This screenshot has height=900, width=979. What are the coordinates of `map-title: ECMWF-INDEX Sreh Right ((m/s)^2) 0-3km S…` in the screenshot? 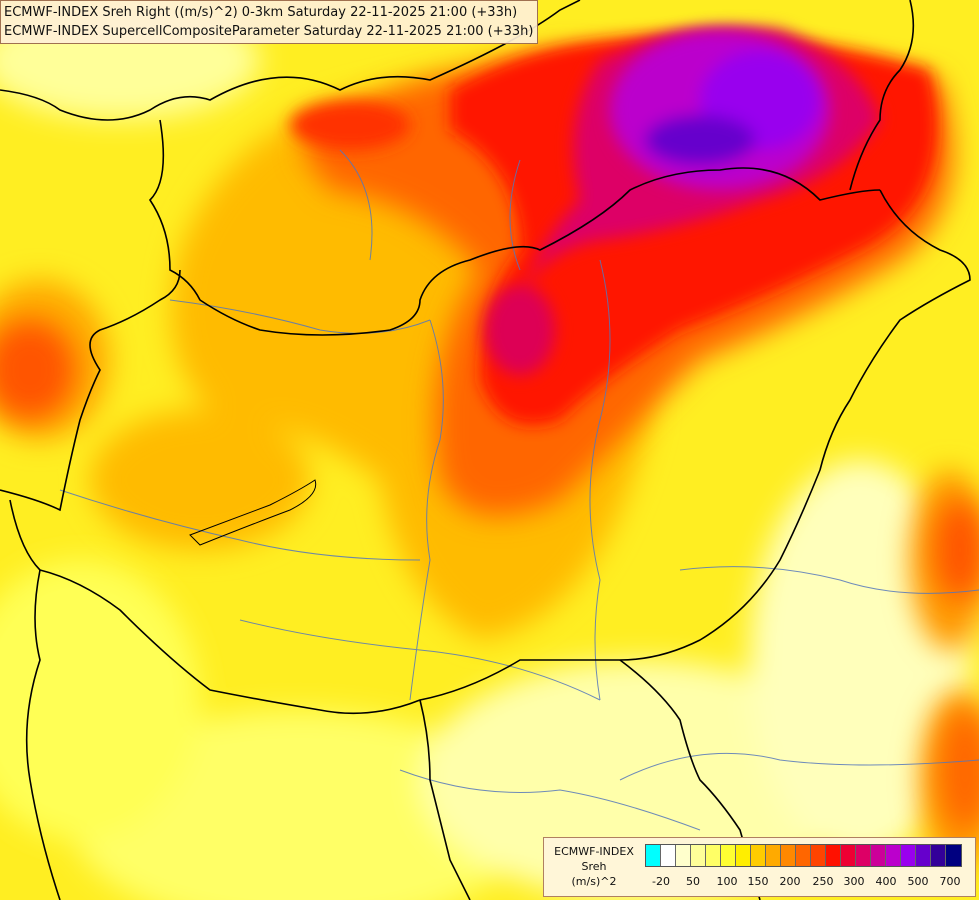 It's located at (269, 22).